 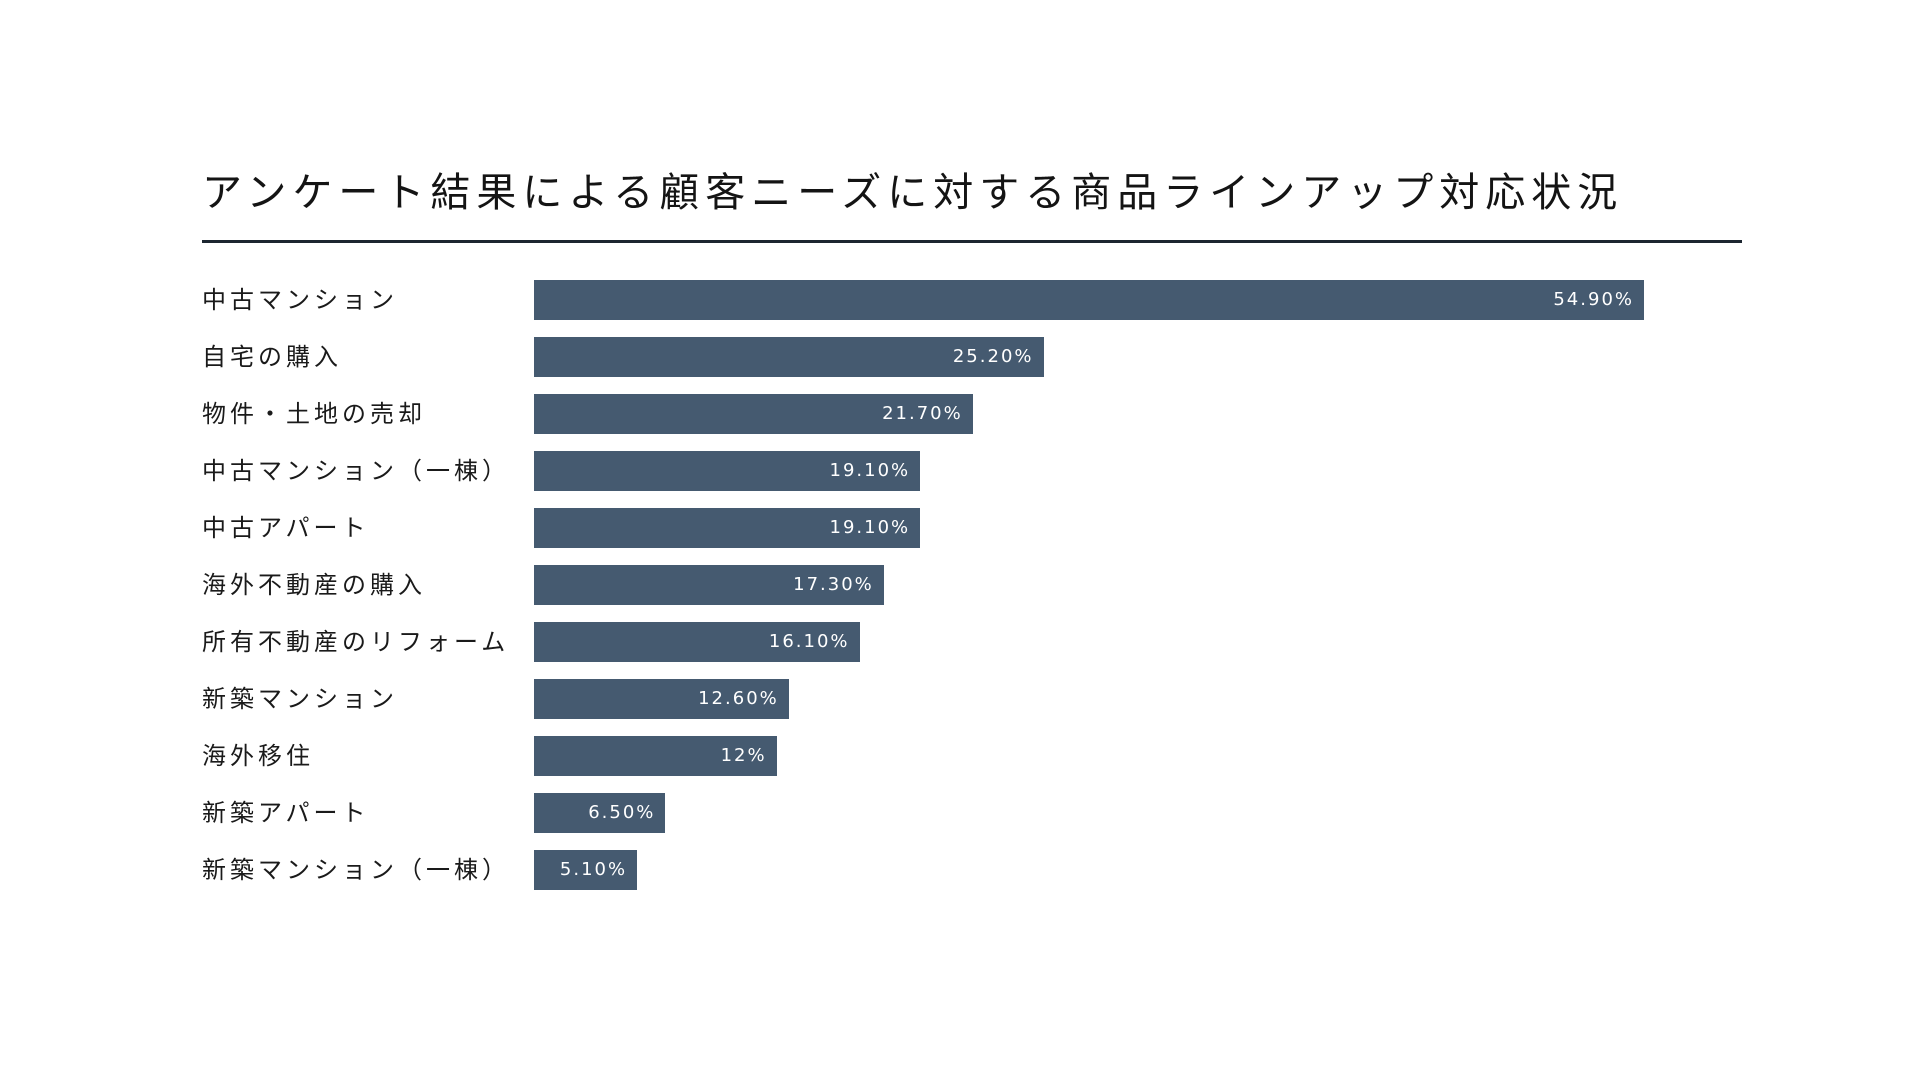 What do you see at coordinates (1593, 299) in the screenshot?
I see `value-label: 54.90%` at bounding box center [1593, 299].